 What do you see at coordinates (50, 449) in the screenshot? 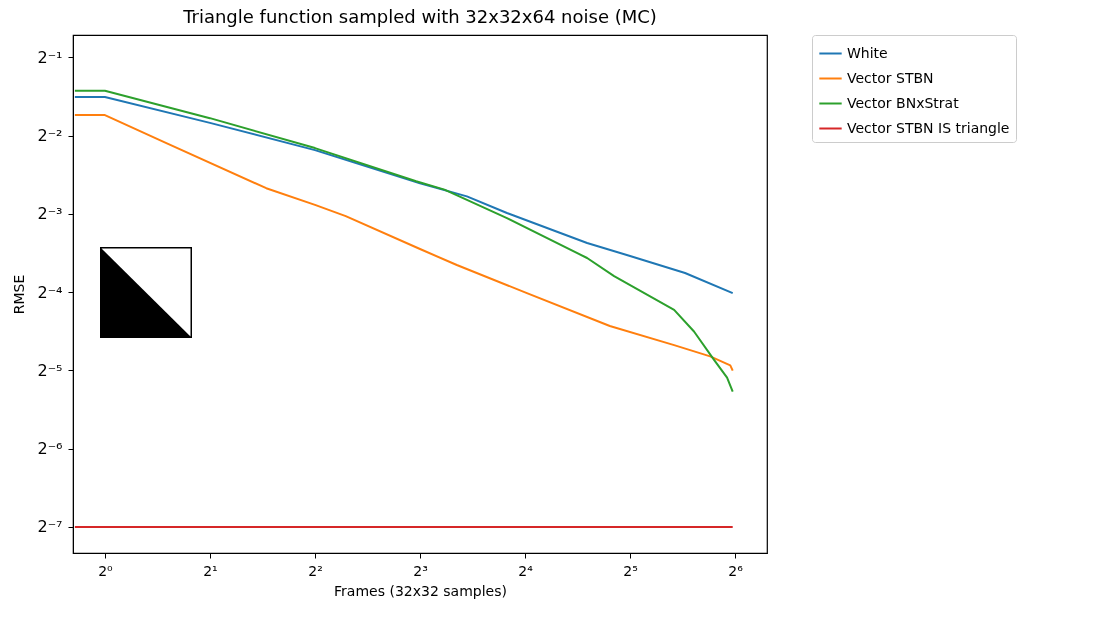
I see `y-tick-label: 2⁻⁶` at bounding box center [50, 449].